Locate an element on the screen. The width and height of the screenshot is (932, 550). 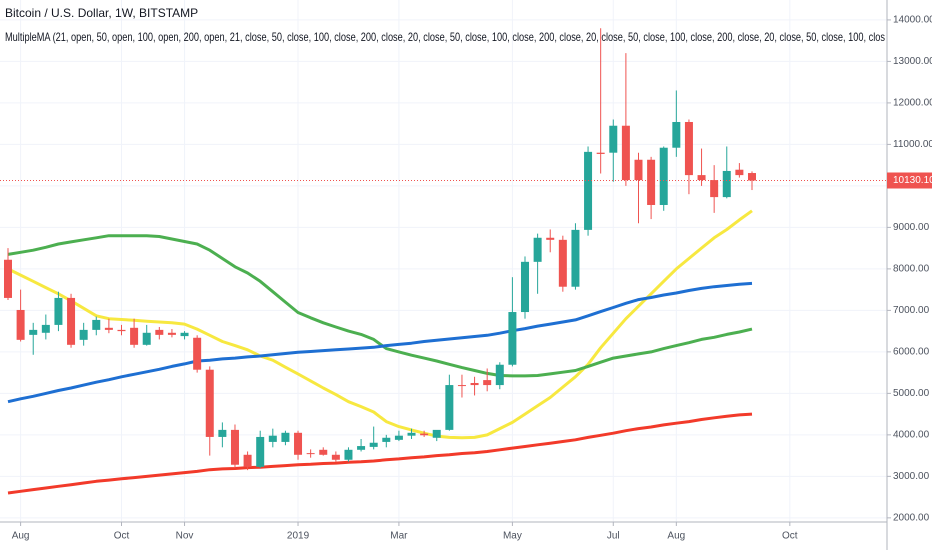
x-tick-label: Jul is located at coordinates (613, 536).